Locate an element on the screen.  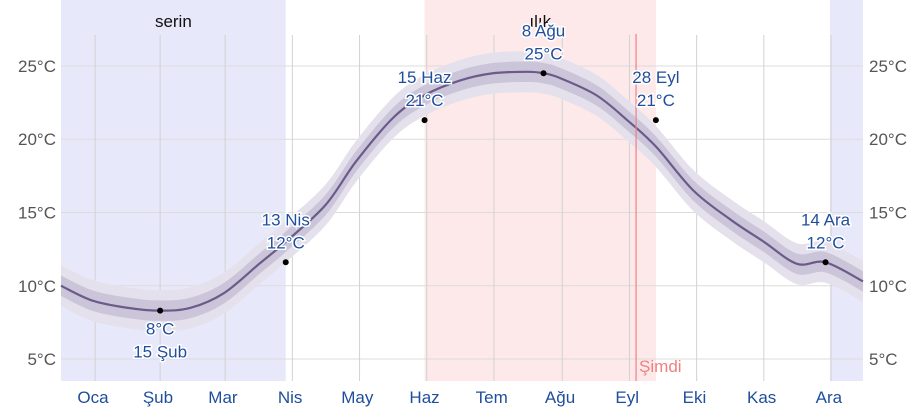
y-tick-label-left: 10°C is located at coordinates (37, 286).